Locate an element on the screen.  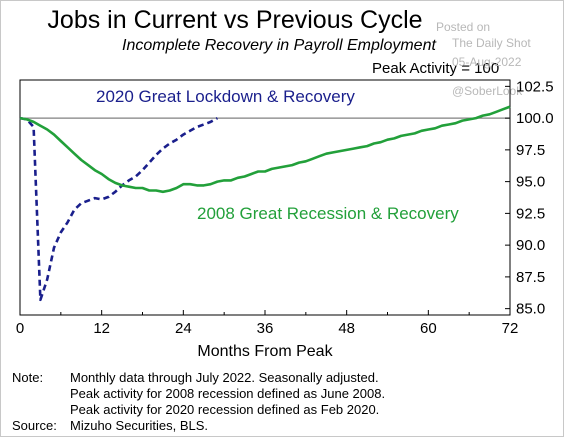
watermark-line1: Posted on is located at coordinates (463, 27).